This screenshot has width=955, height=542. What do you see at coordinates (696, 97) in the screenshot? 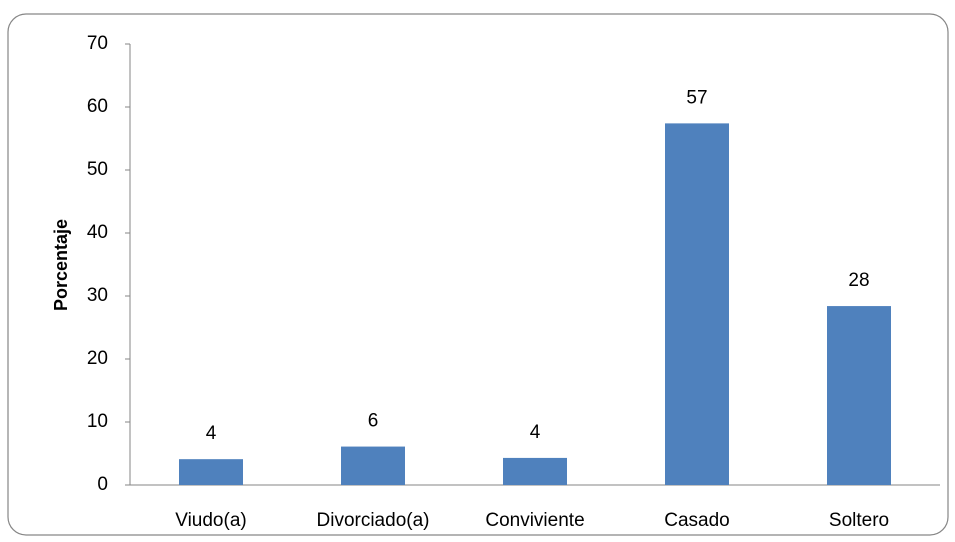
I see `data-label: 57` at bounding box center [696, 97].